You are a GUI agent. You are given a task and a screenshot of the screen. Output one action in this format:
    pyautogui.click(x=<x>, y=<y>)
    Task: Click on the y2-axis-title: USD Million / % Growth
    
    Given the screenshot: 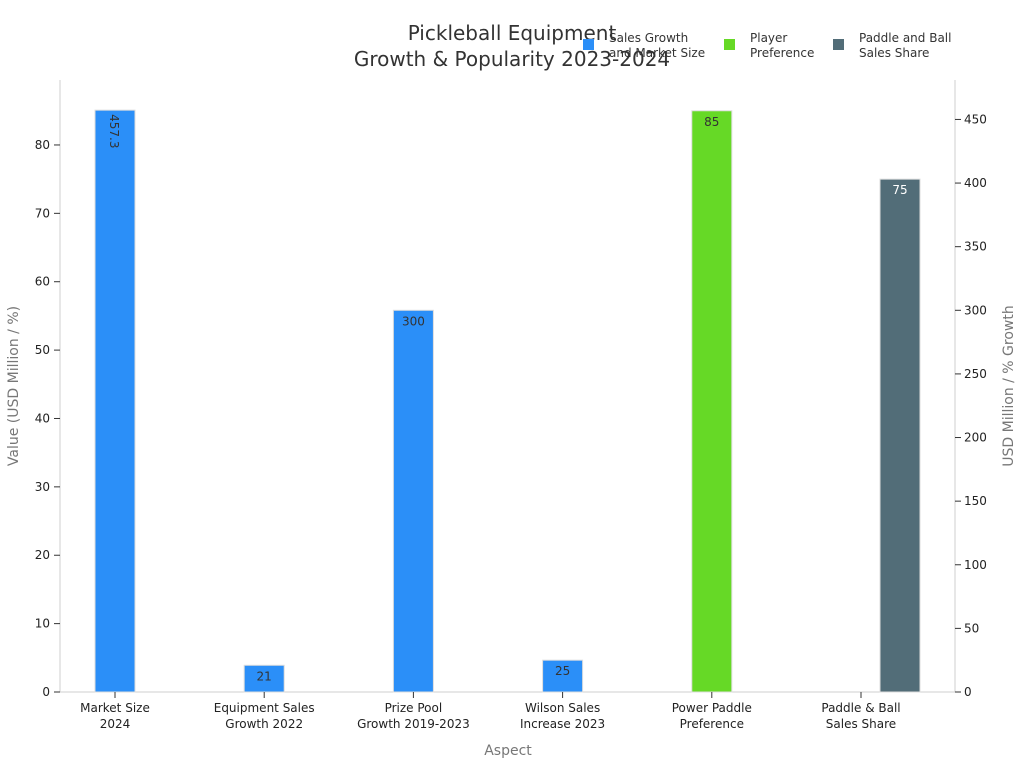 What is the action you would take?
    pyautogui.click(x=1009, y=386)
    